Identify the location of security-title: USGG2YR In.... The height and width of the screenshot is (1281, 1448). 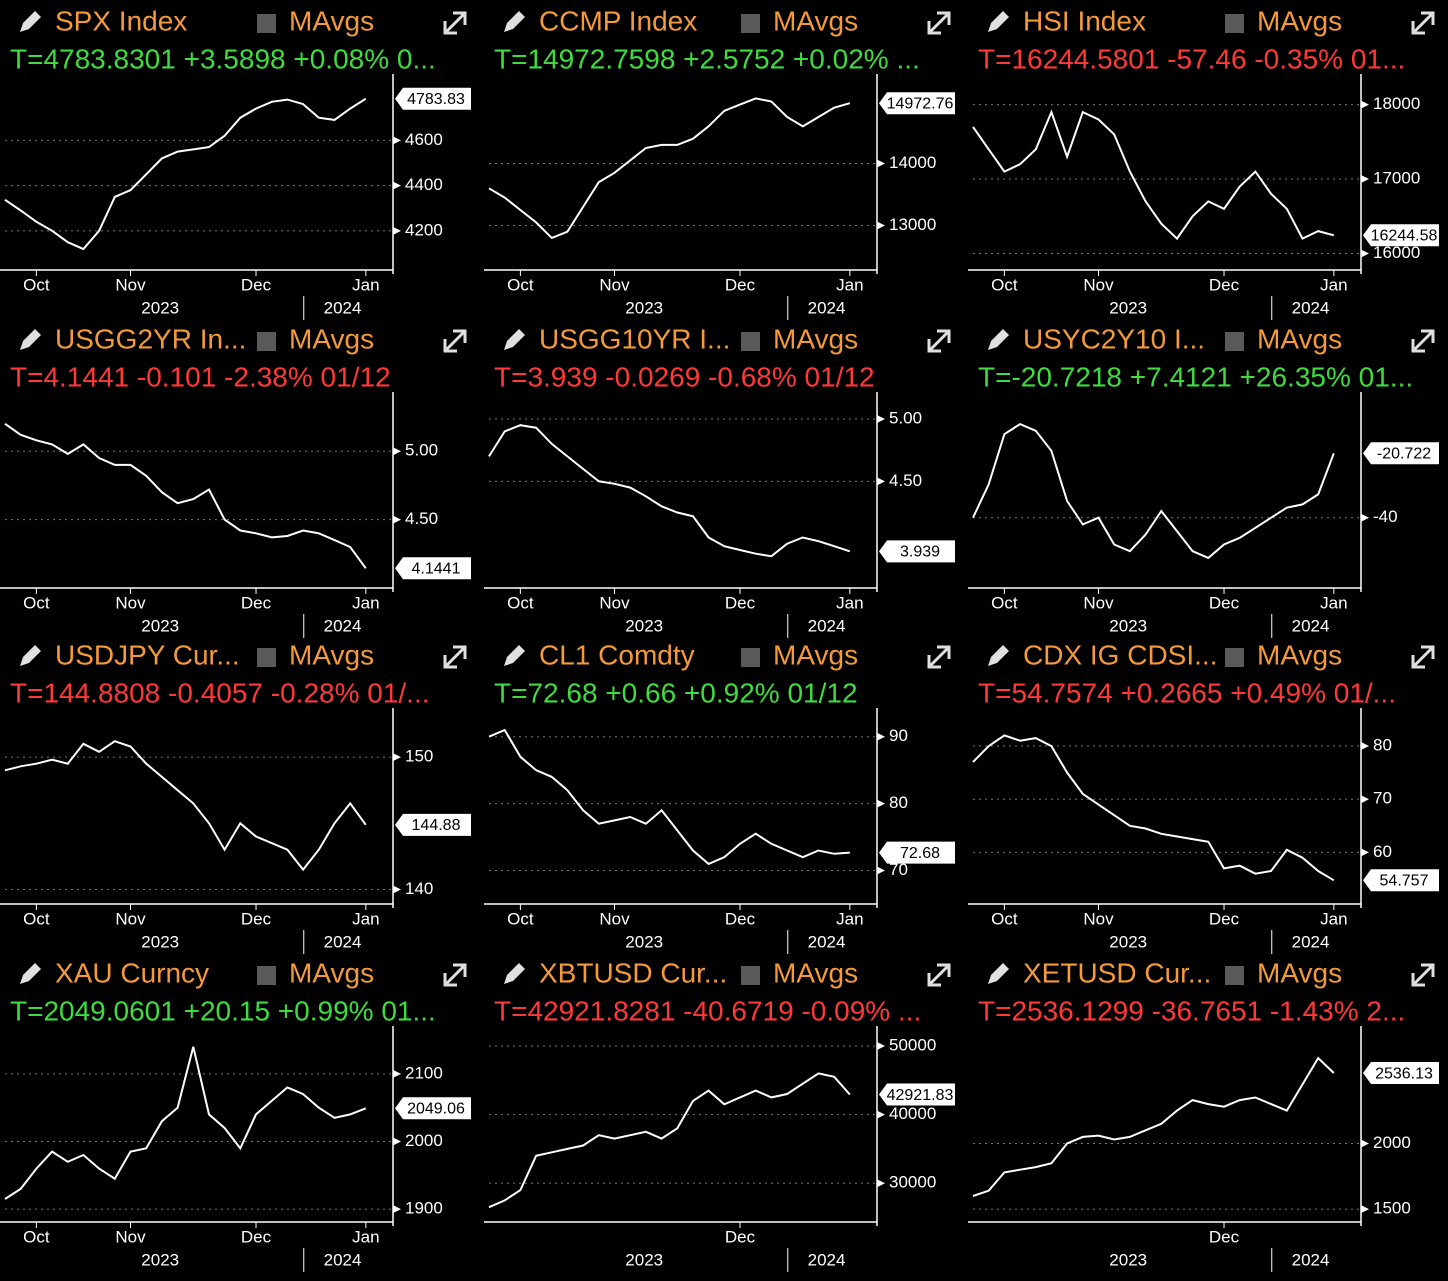
(150, 338).